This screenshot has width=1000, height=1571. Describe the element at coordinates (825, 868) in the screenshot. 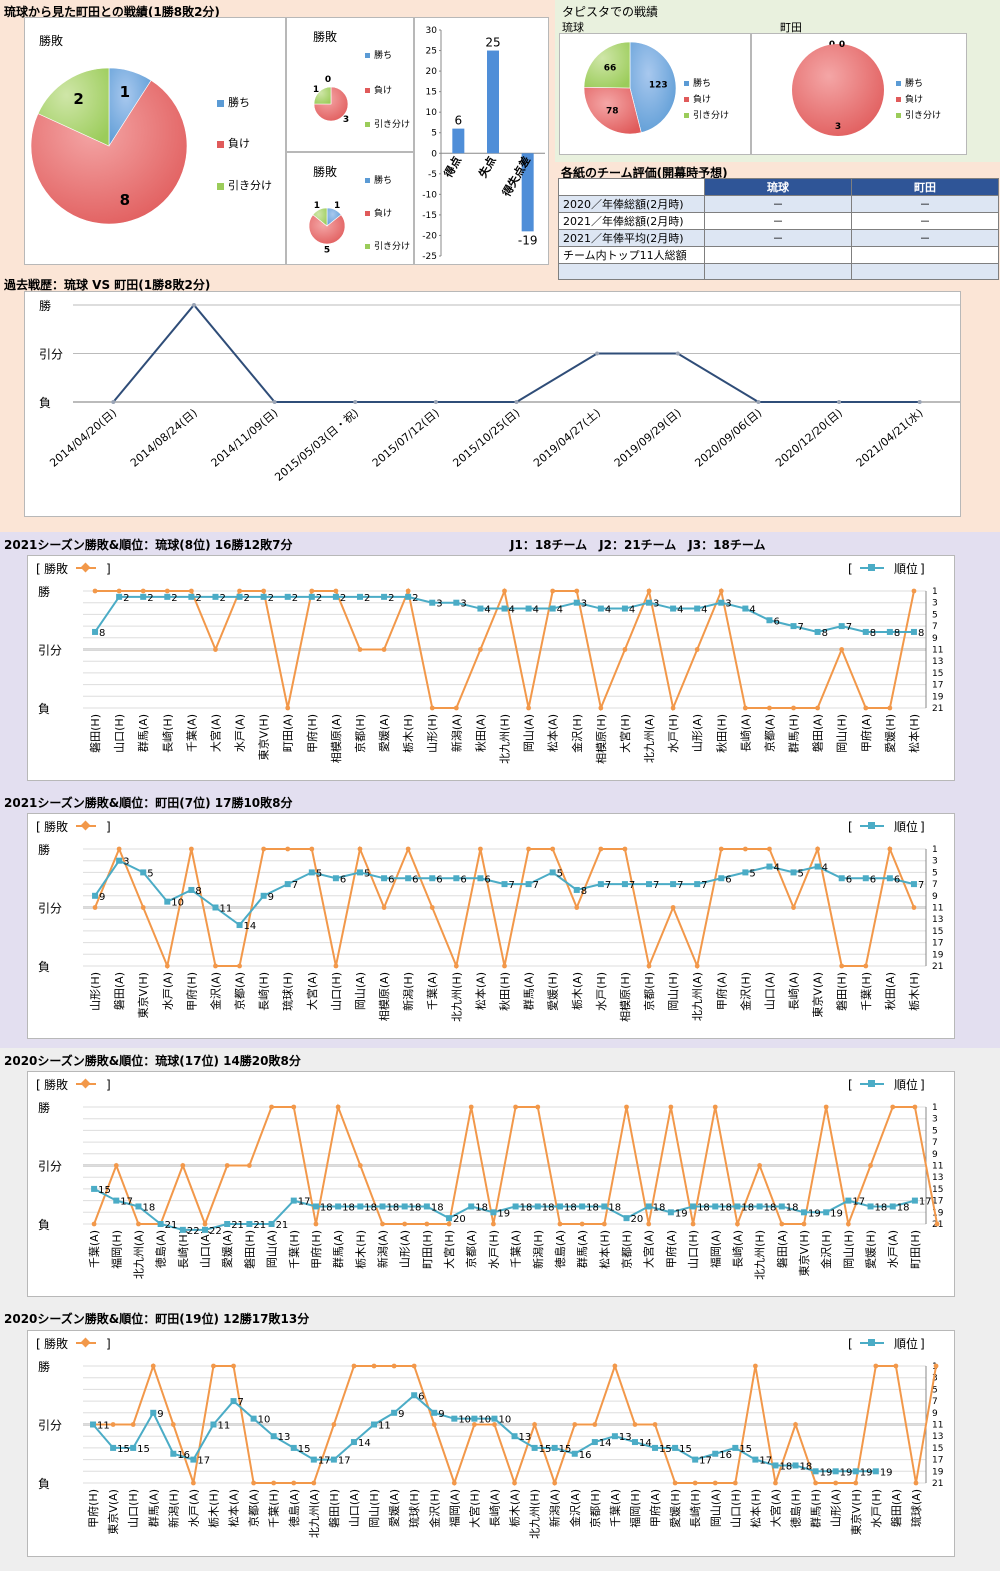

I see `season-rank-label: 4` at that location.